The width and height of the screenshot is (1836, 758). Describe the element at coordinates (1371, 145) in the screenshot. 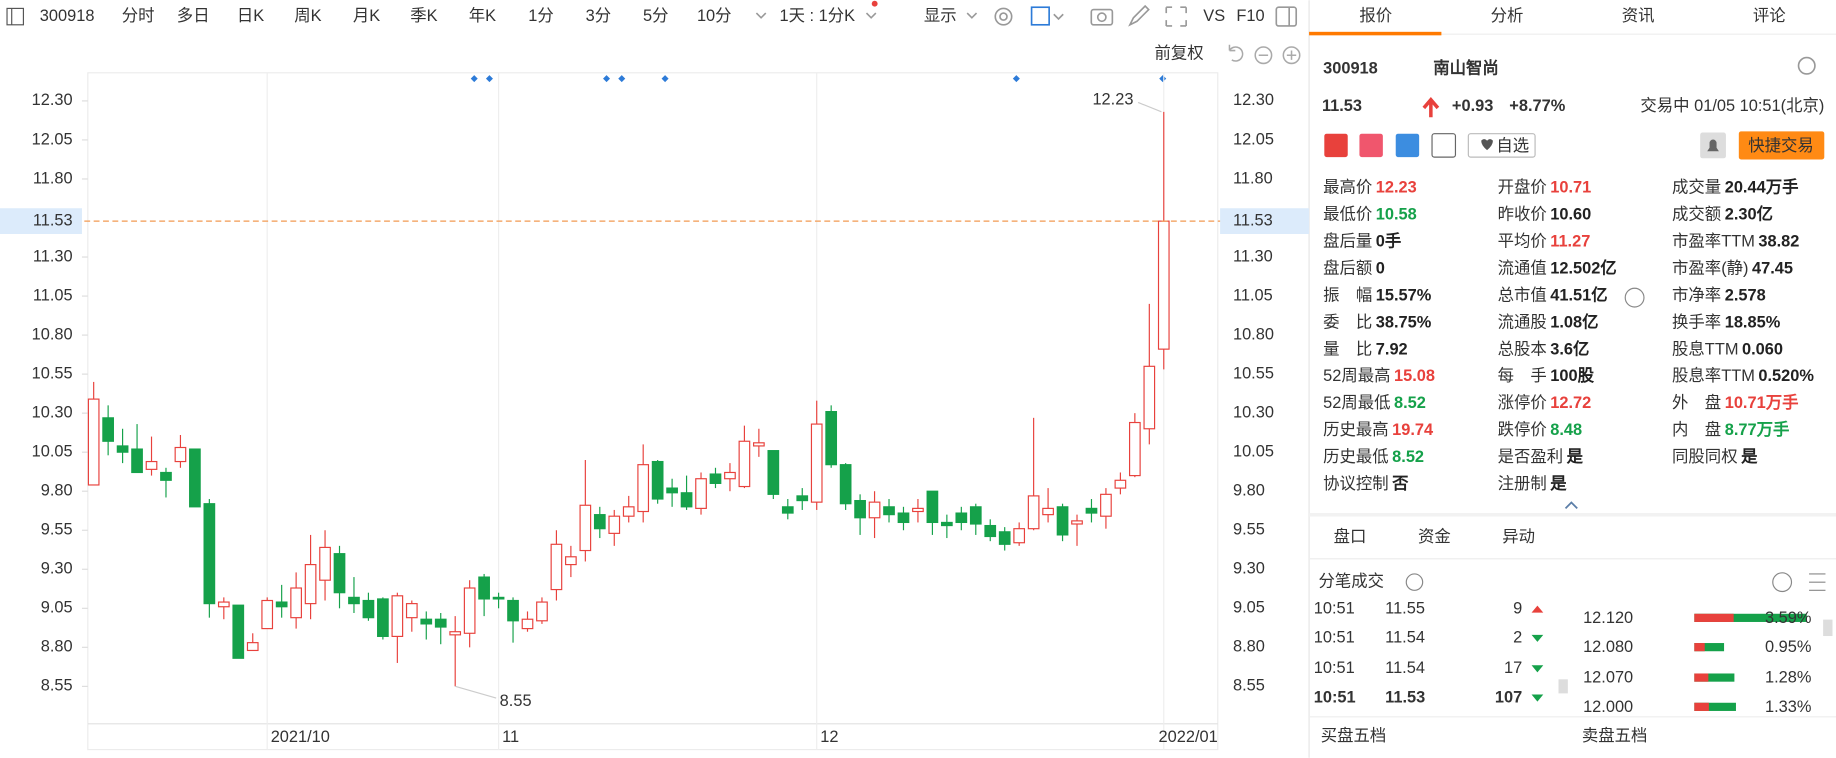

I see `feature-badge` at that location.